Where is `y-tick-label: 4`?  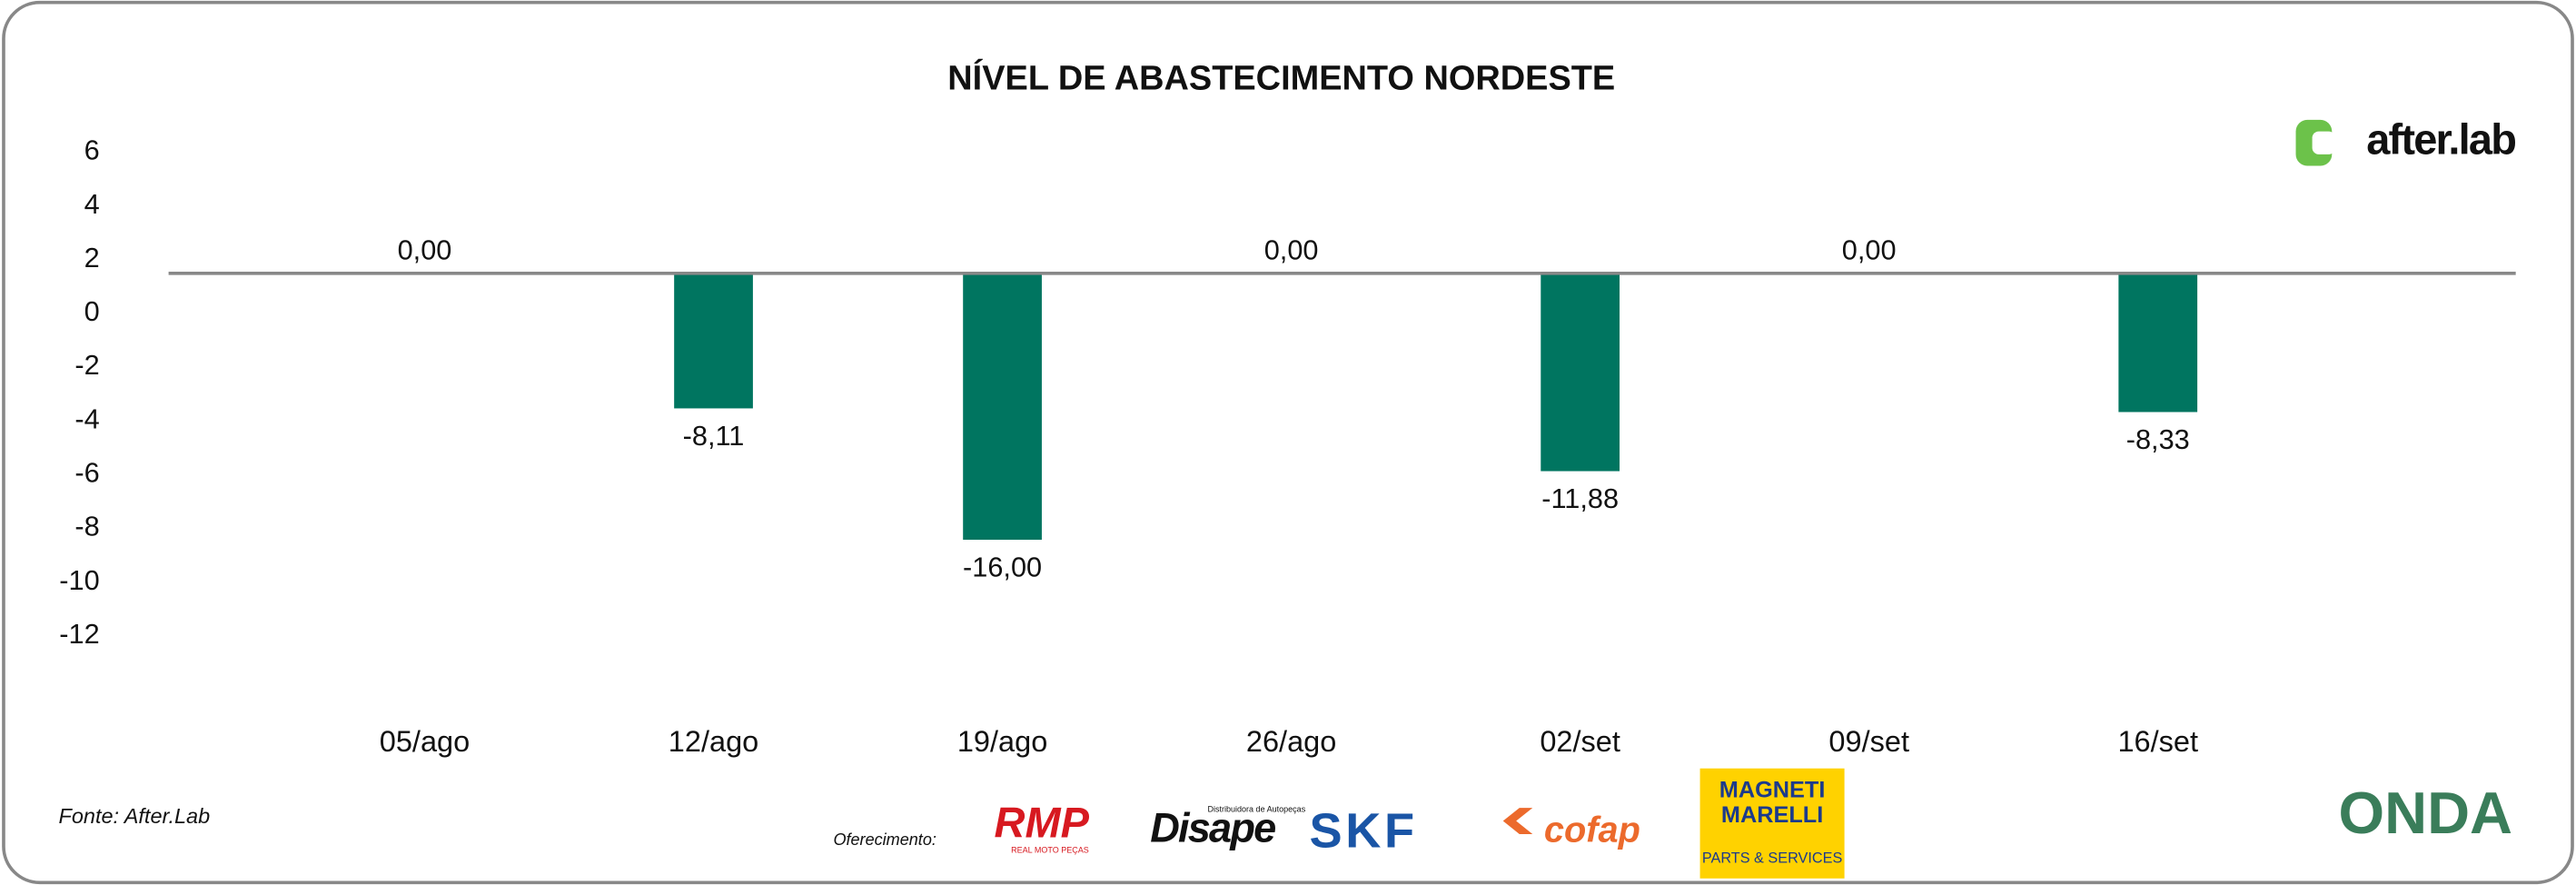
y-tick-label: 4 is located at coordinates (92, 204).